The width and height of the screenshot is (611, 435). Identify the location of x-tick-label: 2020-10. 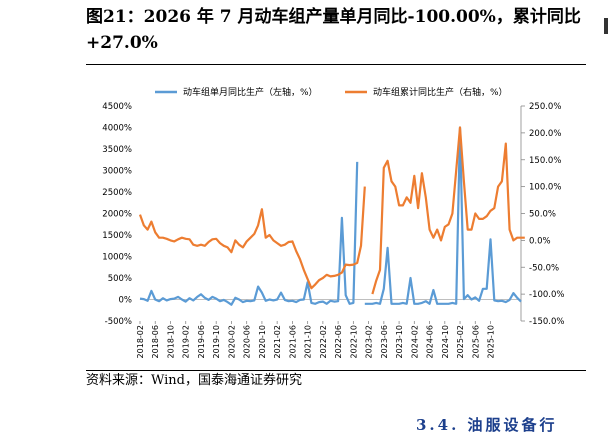
(262, 341).